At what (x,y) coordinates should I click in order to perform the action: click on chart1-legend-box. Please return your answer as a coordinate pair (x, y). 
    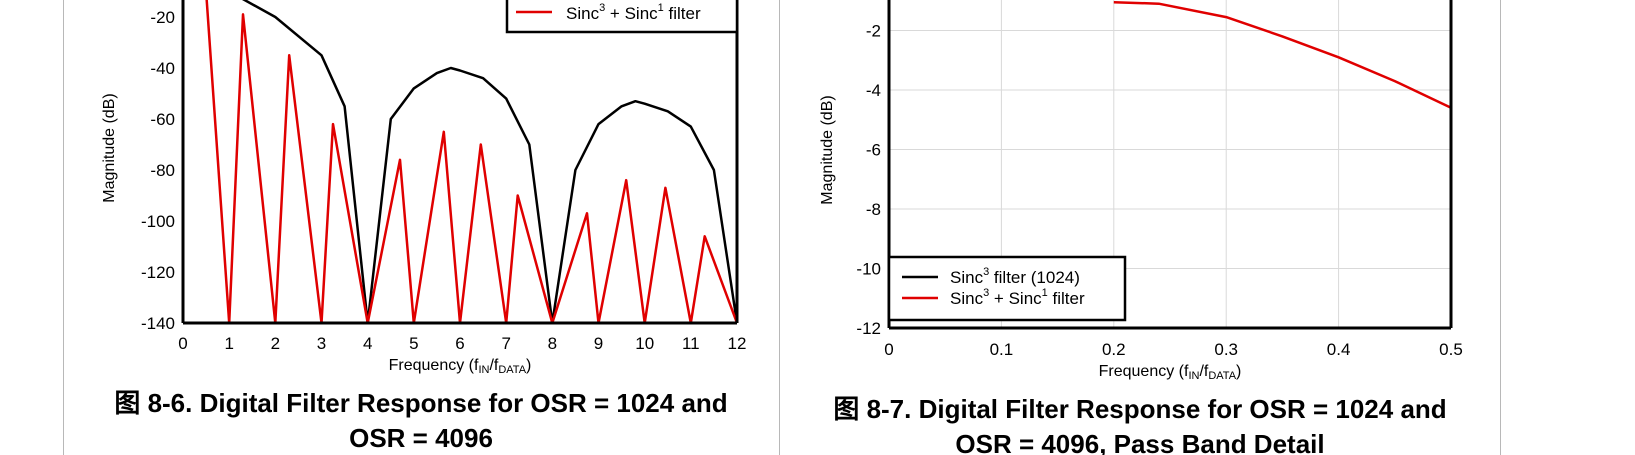
    Looking at the image, I should click on (622, 17).